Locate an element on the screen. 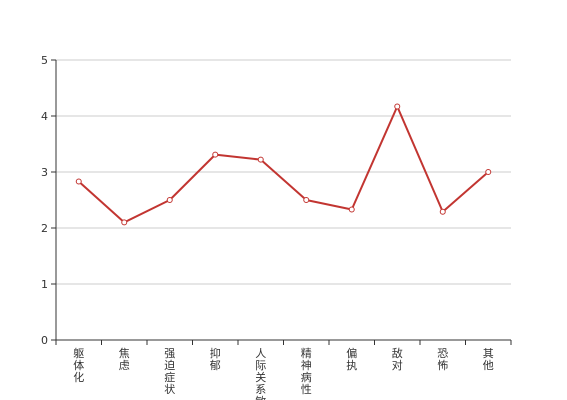  x-tick-label: 恐怖 is located at coordinates (442, 359).